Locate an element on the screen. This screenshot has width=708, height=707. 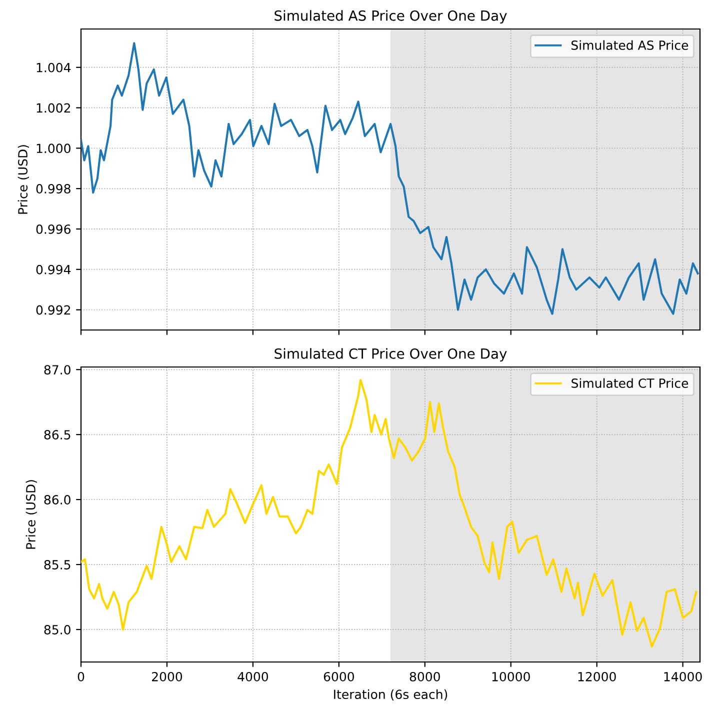
x-tick-label: 14000 is located at coordinates (683, 677).